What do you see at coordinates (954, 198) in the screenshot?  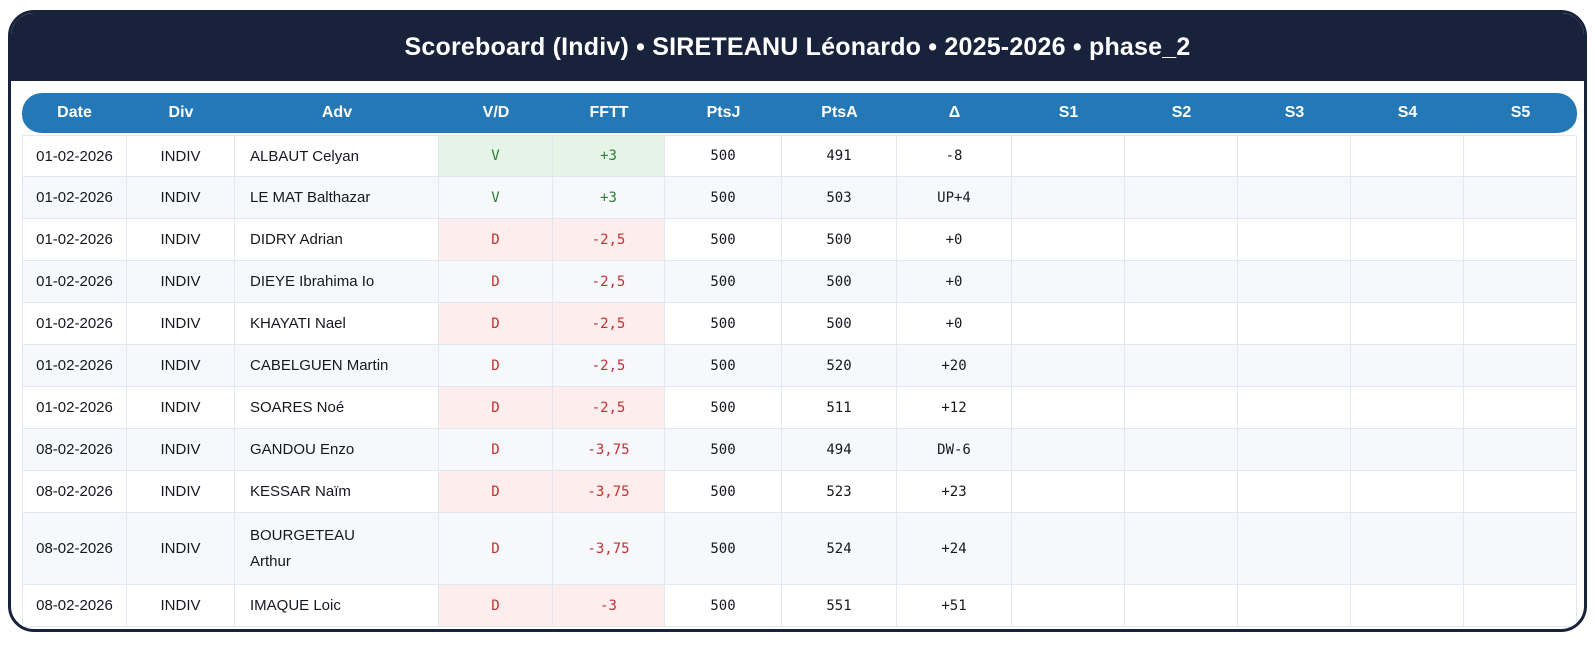 I see `cell-delta: UP+4` at bounding box center [954, 198].